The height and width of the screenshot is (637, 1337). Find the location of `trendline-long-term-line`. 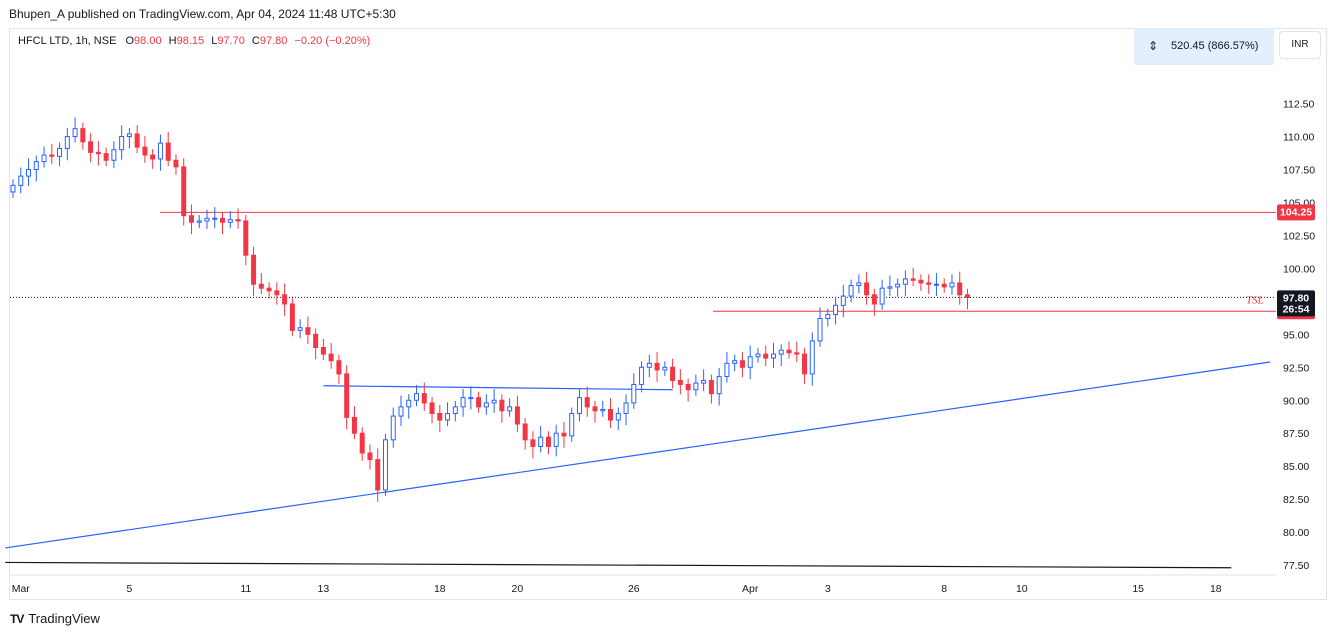

trendline-long-term-line is located at coordinates (618, 565).